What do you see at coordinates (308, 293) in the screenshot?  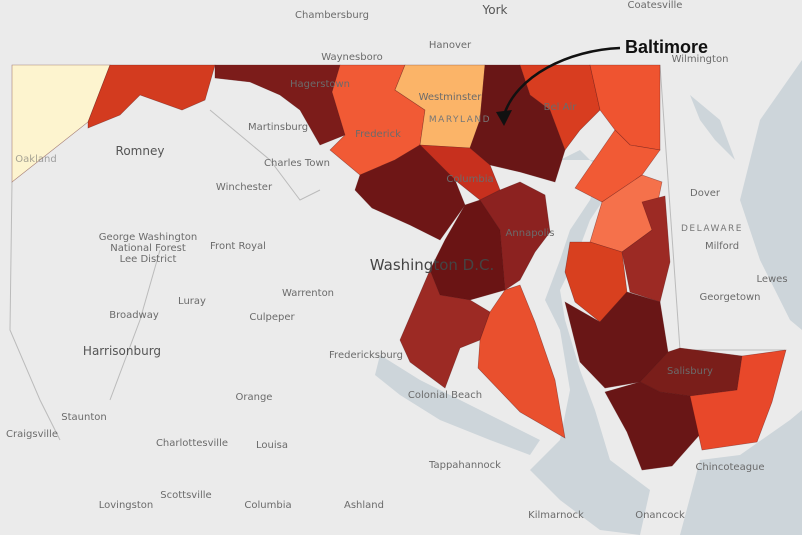 I see `place-label: Warrenton` at bounding box center [308, 293].